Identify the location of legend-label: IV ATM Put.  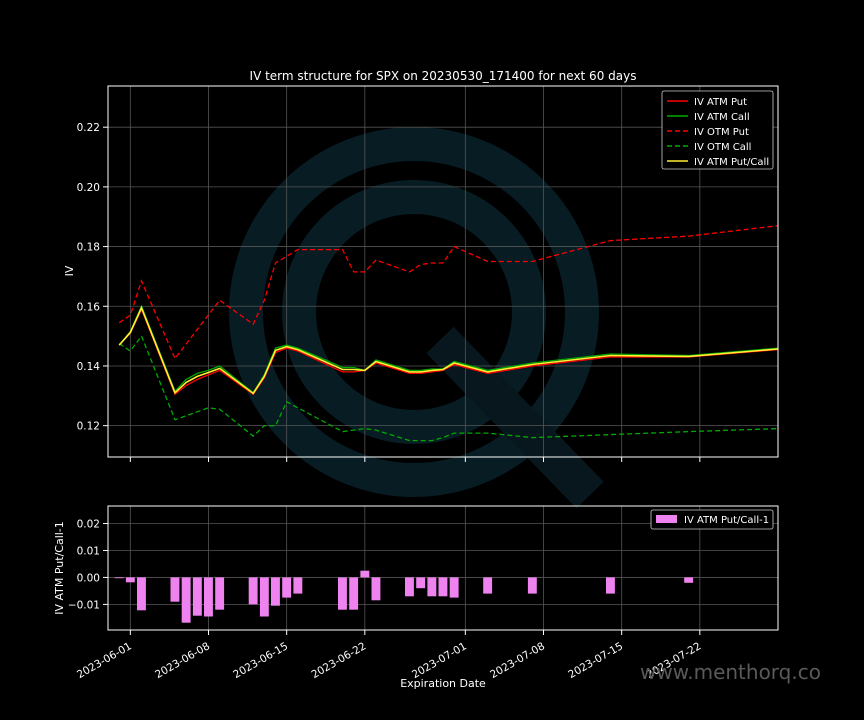
(720, 102).